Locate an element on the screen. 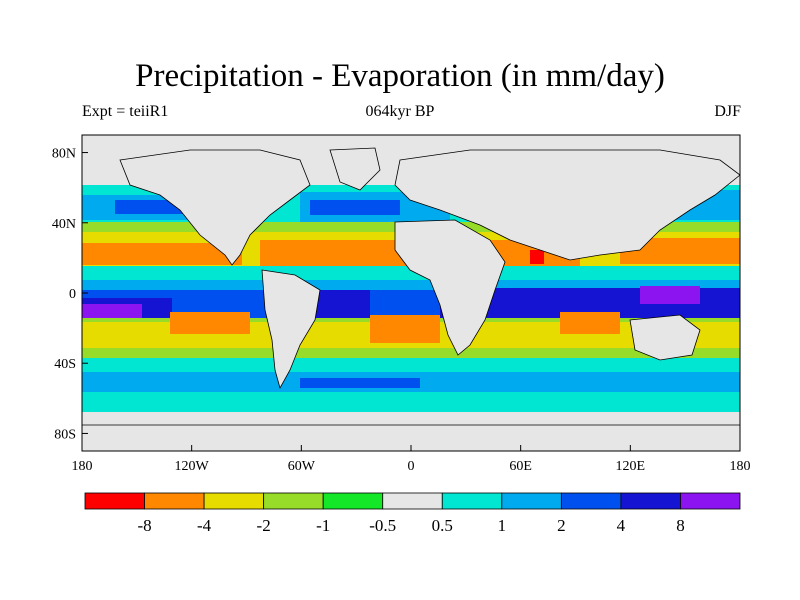 The width and height of the screenshot is (800, 600). field-cyan-equator is located at coordinates (411, 273).